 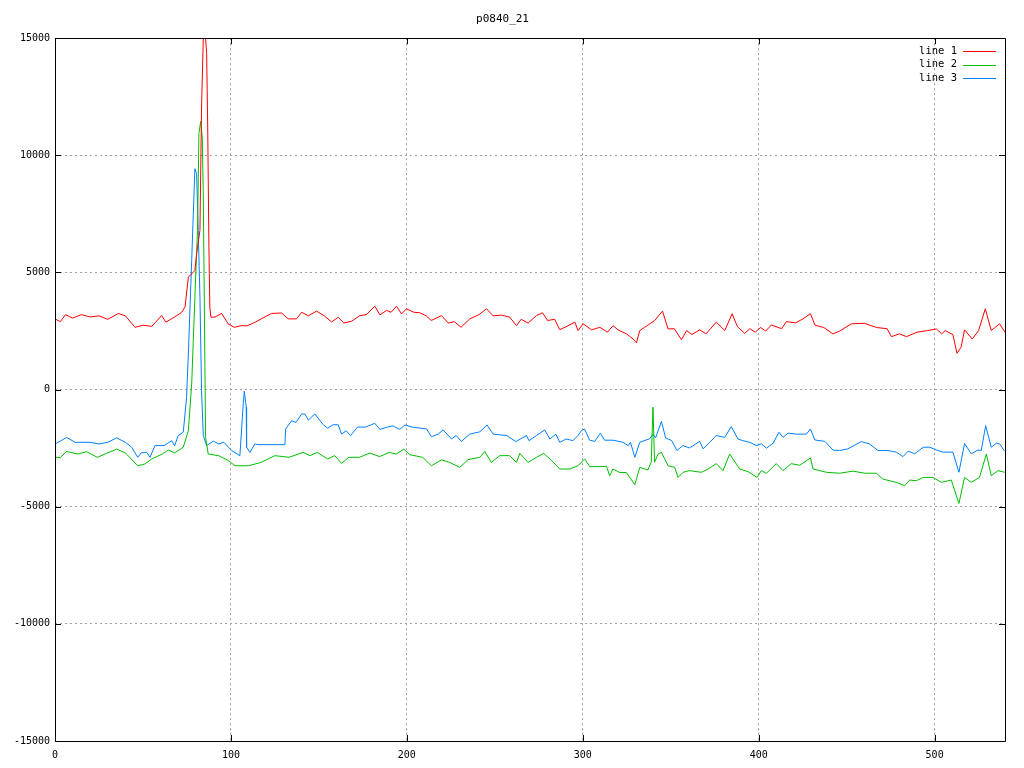 What do you see at coordinates (46, 389) in the screenshot?
I see `y-tick-label: 0` at bounding box center [46, 389].